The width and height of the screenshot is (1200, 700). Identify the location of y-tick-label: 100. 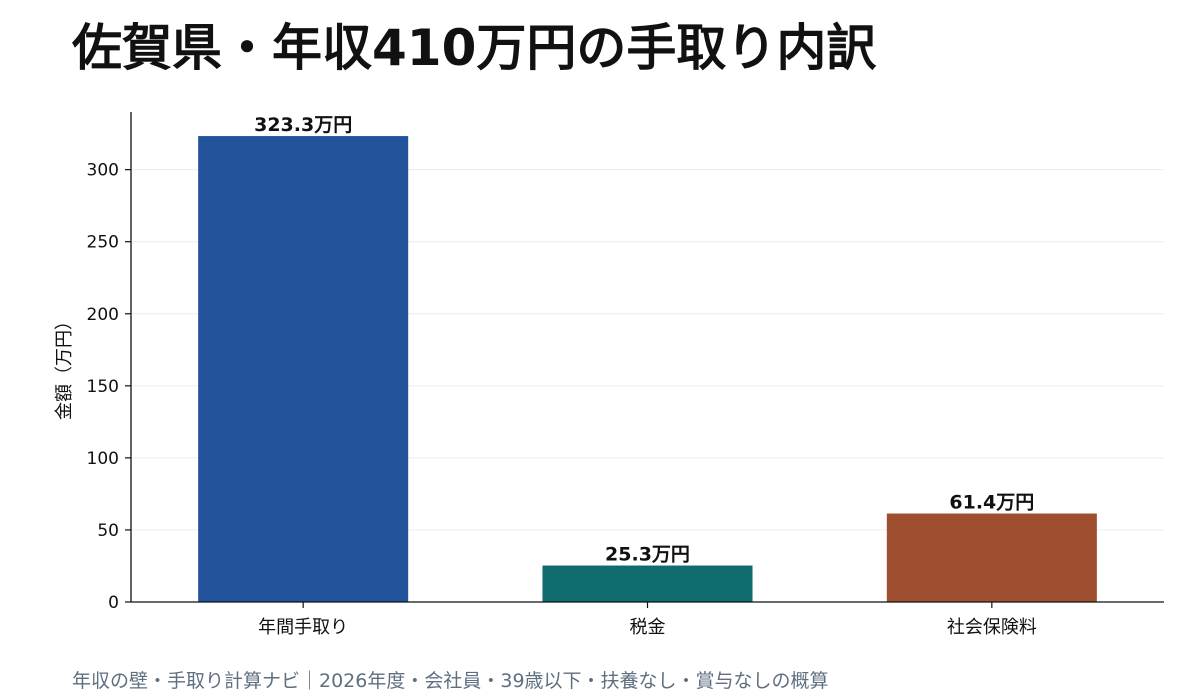
(103, 459).